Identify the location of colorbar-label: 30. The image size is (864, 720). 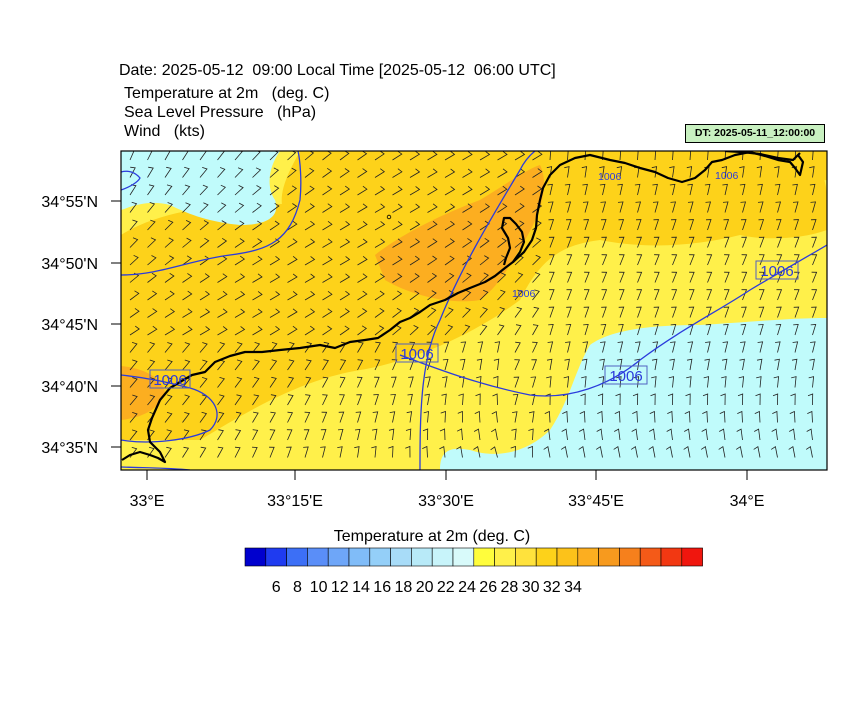
(531, 587).